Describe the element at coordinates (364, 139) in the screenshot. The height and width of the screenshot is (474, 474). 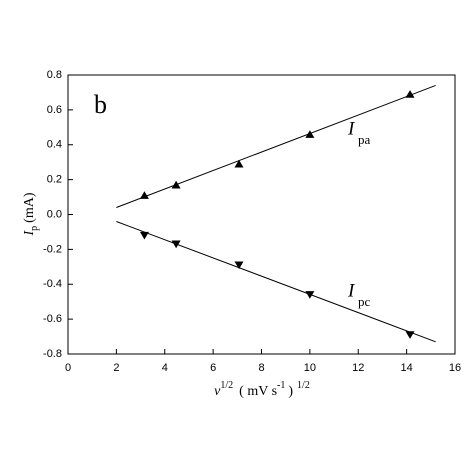
I see `annotation: pa` at that location.